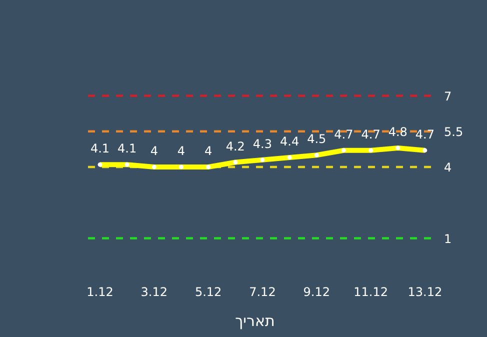 This screenshot has width=487, height=337. I want to click on x-tick-label: 11.12, so click(371, 292).